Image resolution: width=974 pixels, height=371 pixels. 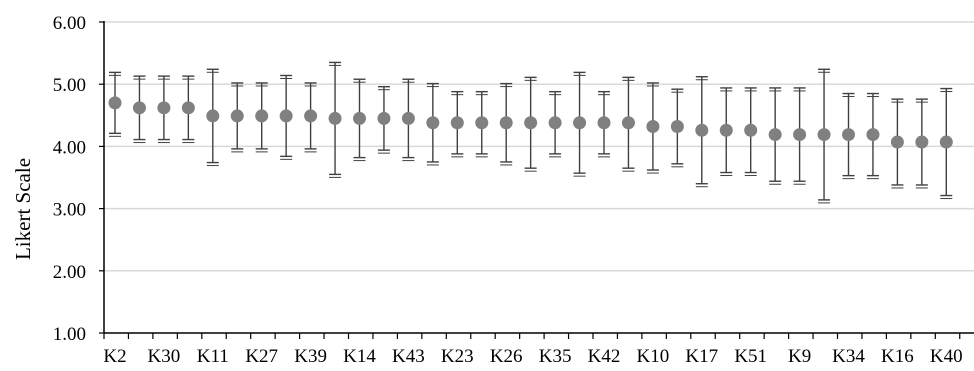 I want to click on x-tick-label: K17, so click(x=701, y=356).